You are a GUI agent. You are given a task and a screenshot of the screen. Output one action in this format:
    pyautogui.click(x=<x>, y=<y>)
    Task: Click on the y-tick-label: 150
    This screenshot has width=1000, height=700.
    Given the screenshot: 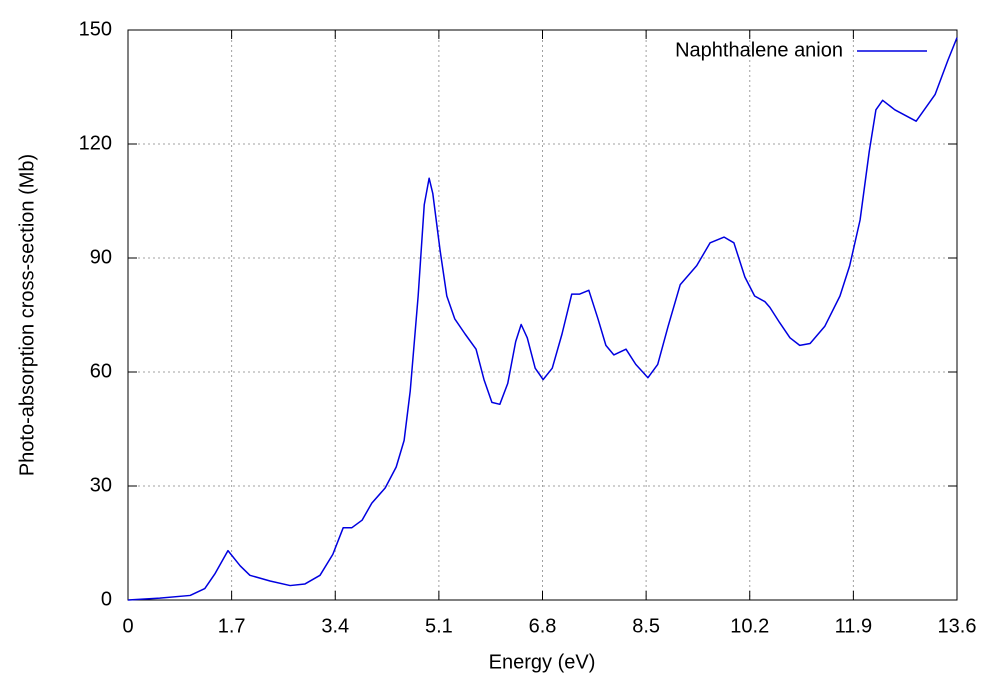 What is the action you would take?
    pyautogui.click(x=95, y=29)
    